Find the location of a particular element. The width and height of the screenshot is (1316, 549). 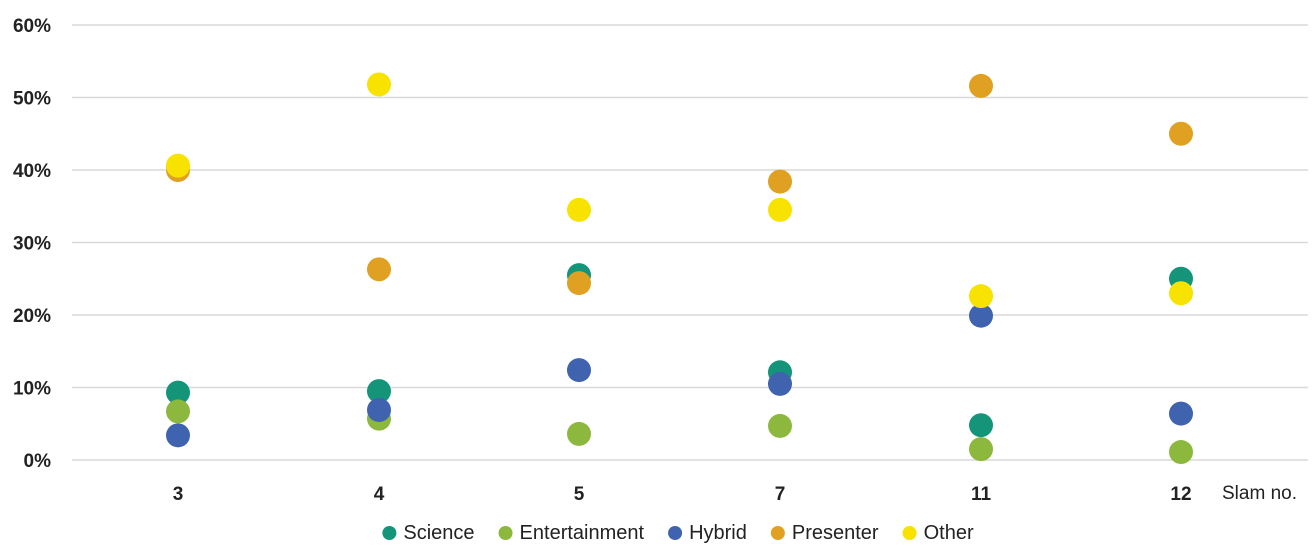

legend-item-hybrid: Hybrid is located at coordinates (707, 533).